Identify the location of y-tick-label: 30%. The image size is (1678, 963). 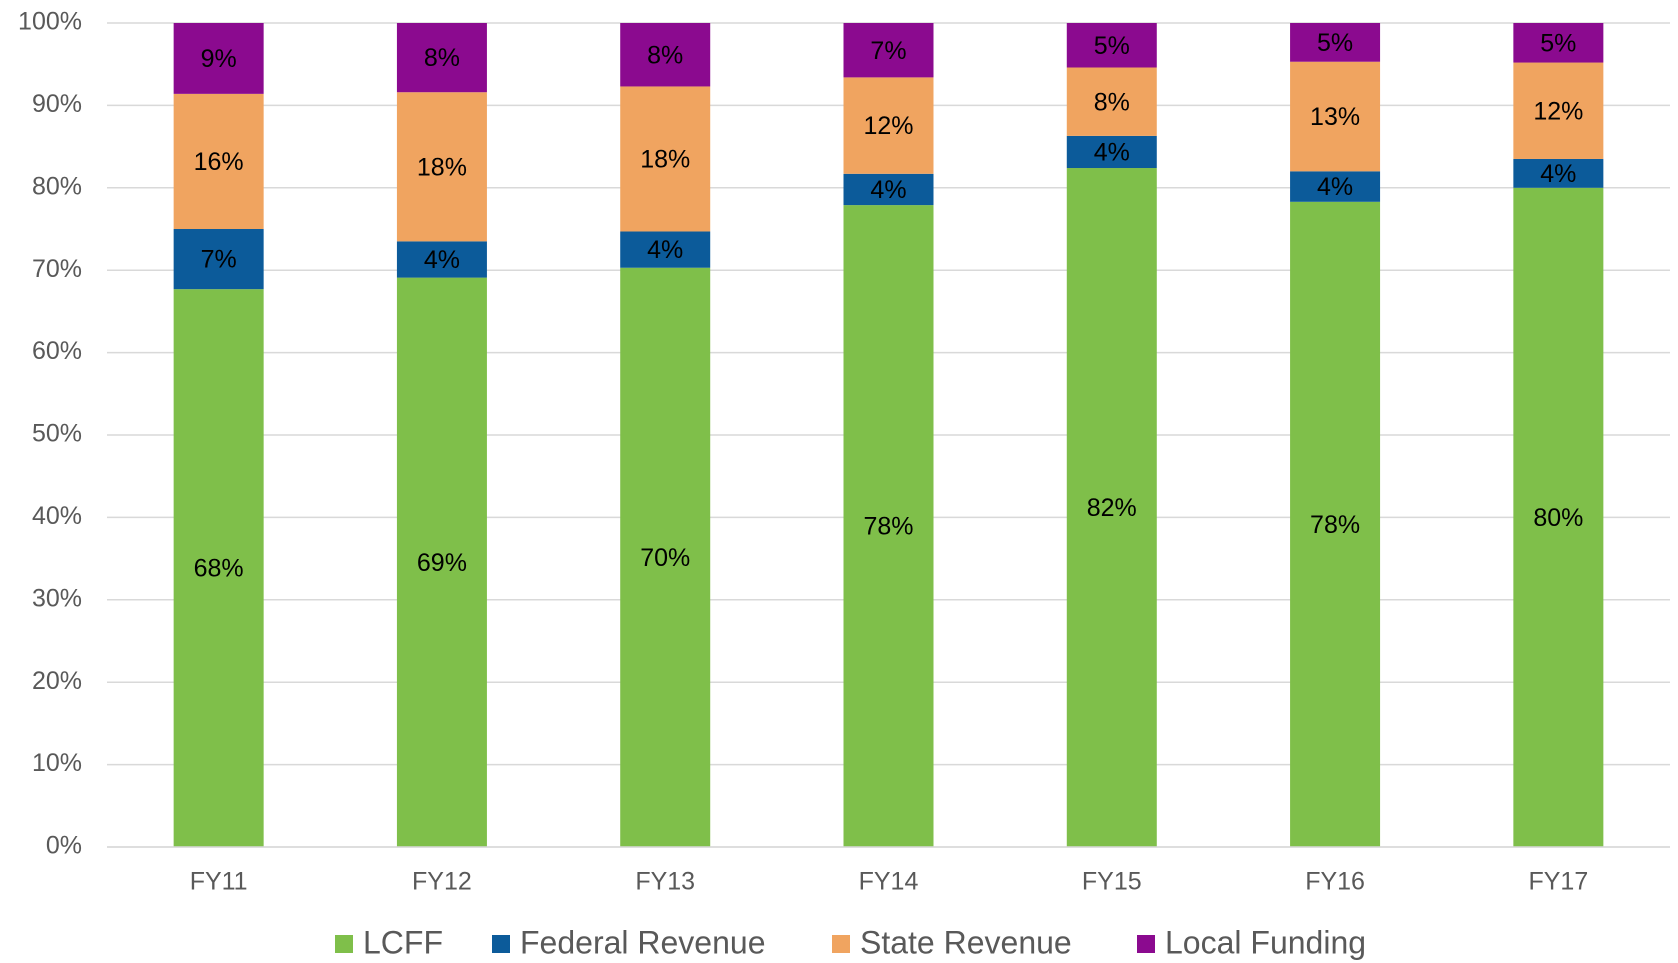
(57, 598).